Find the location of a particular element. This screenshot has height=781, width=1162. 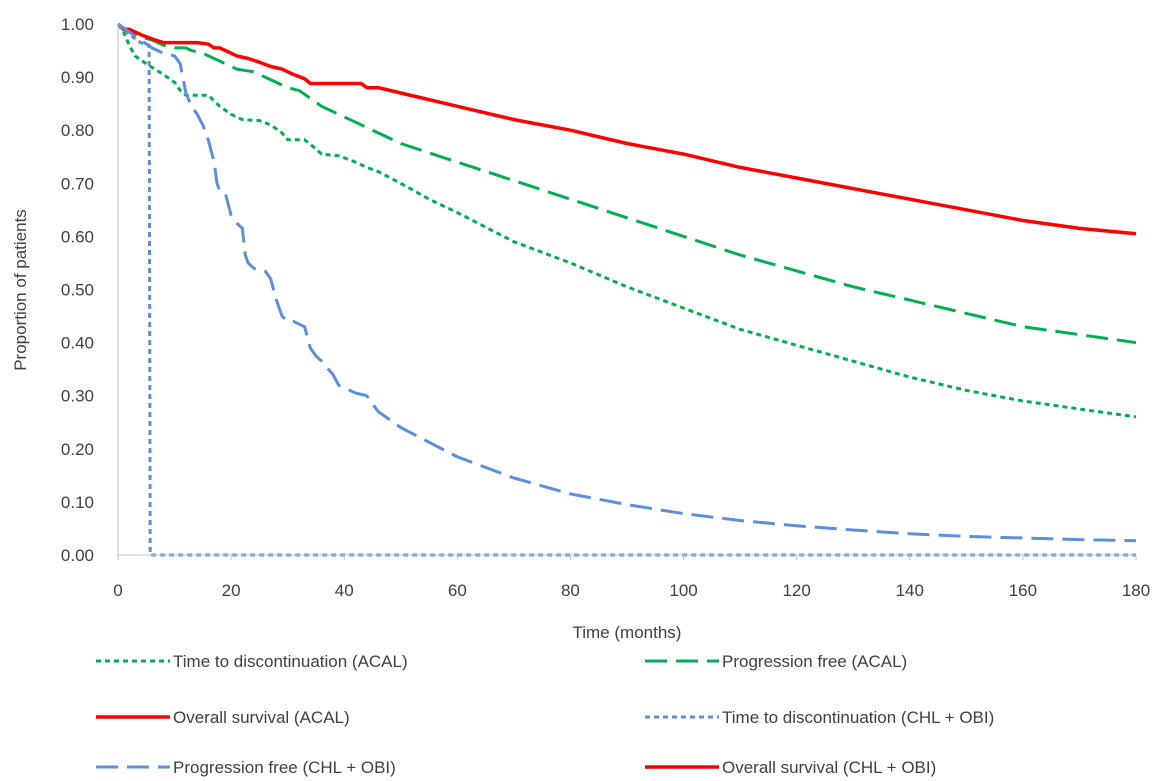

legend-item: Progression free (CHL + OBI) is located at coordinates (246, 767).